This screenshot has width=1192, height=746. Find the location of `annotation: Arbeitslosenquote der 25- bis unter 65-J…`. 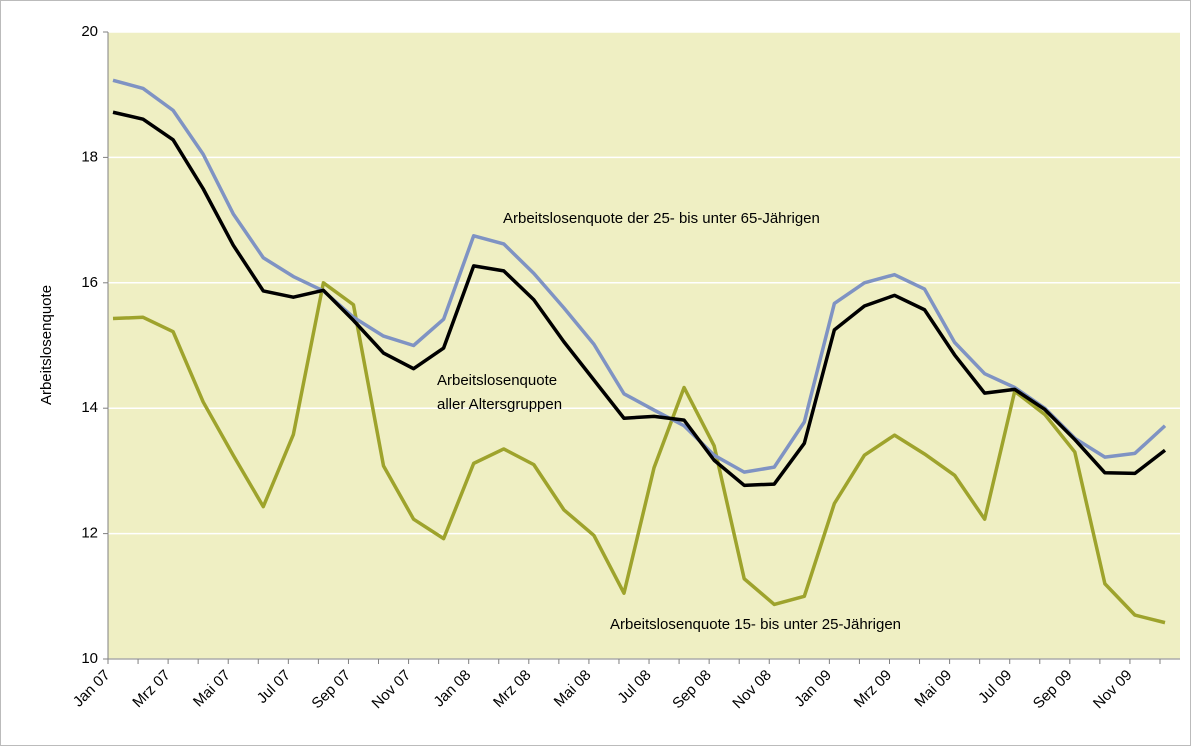

annotation: Arbeitslosenquote der 25- bis unter 65-J… is located at coordinates (661, 218).